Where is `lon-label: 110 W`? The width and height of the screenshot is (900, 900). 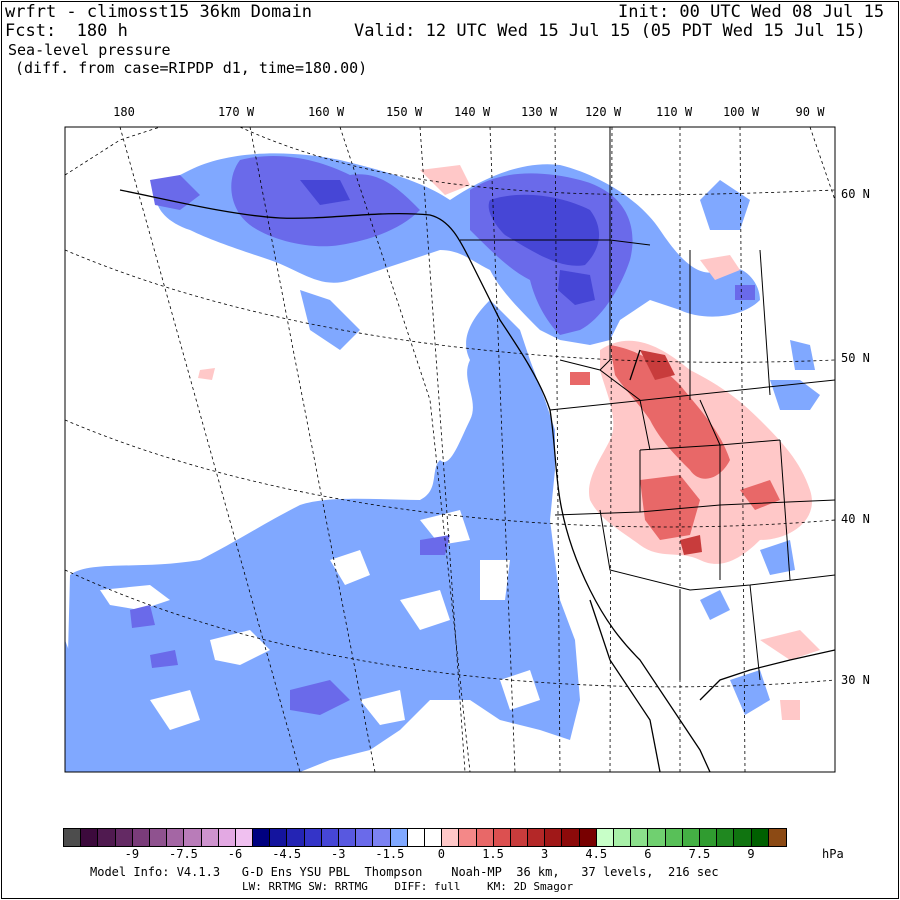
lon-label: 110 W is located at coordinates (674, 112).